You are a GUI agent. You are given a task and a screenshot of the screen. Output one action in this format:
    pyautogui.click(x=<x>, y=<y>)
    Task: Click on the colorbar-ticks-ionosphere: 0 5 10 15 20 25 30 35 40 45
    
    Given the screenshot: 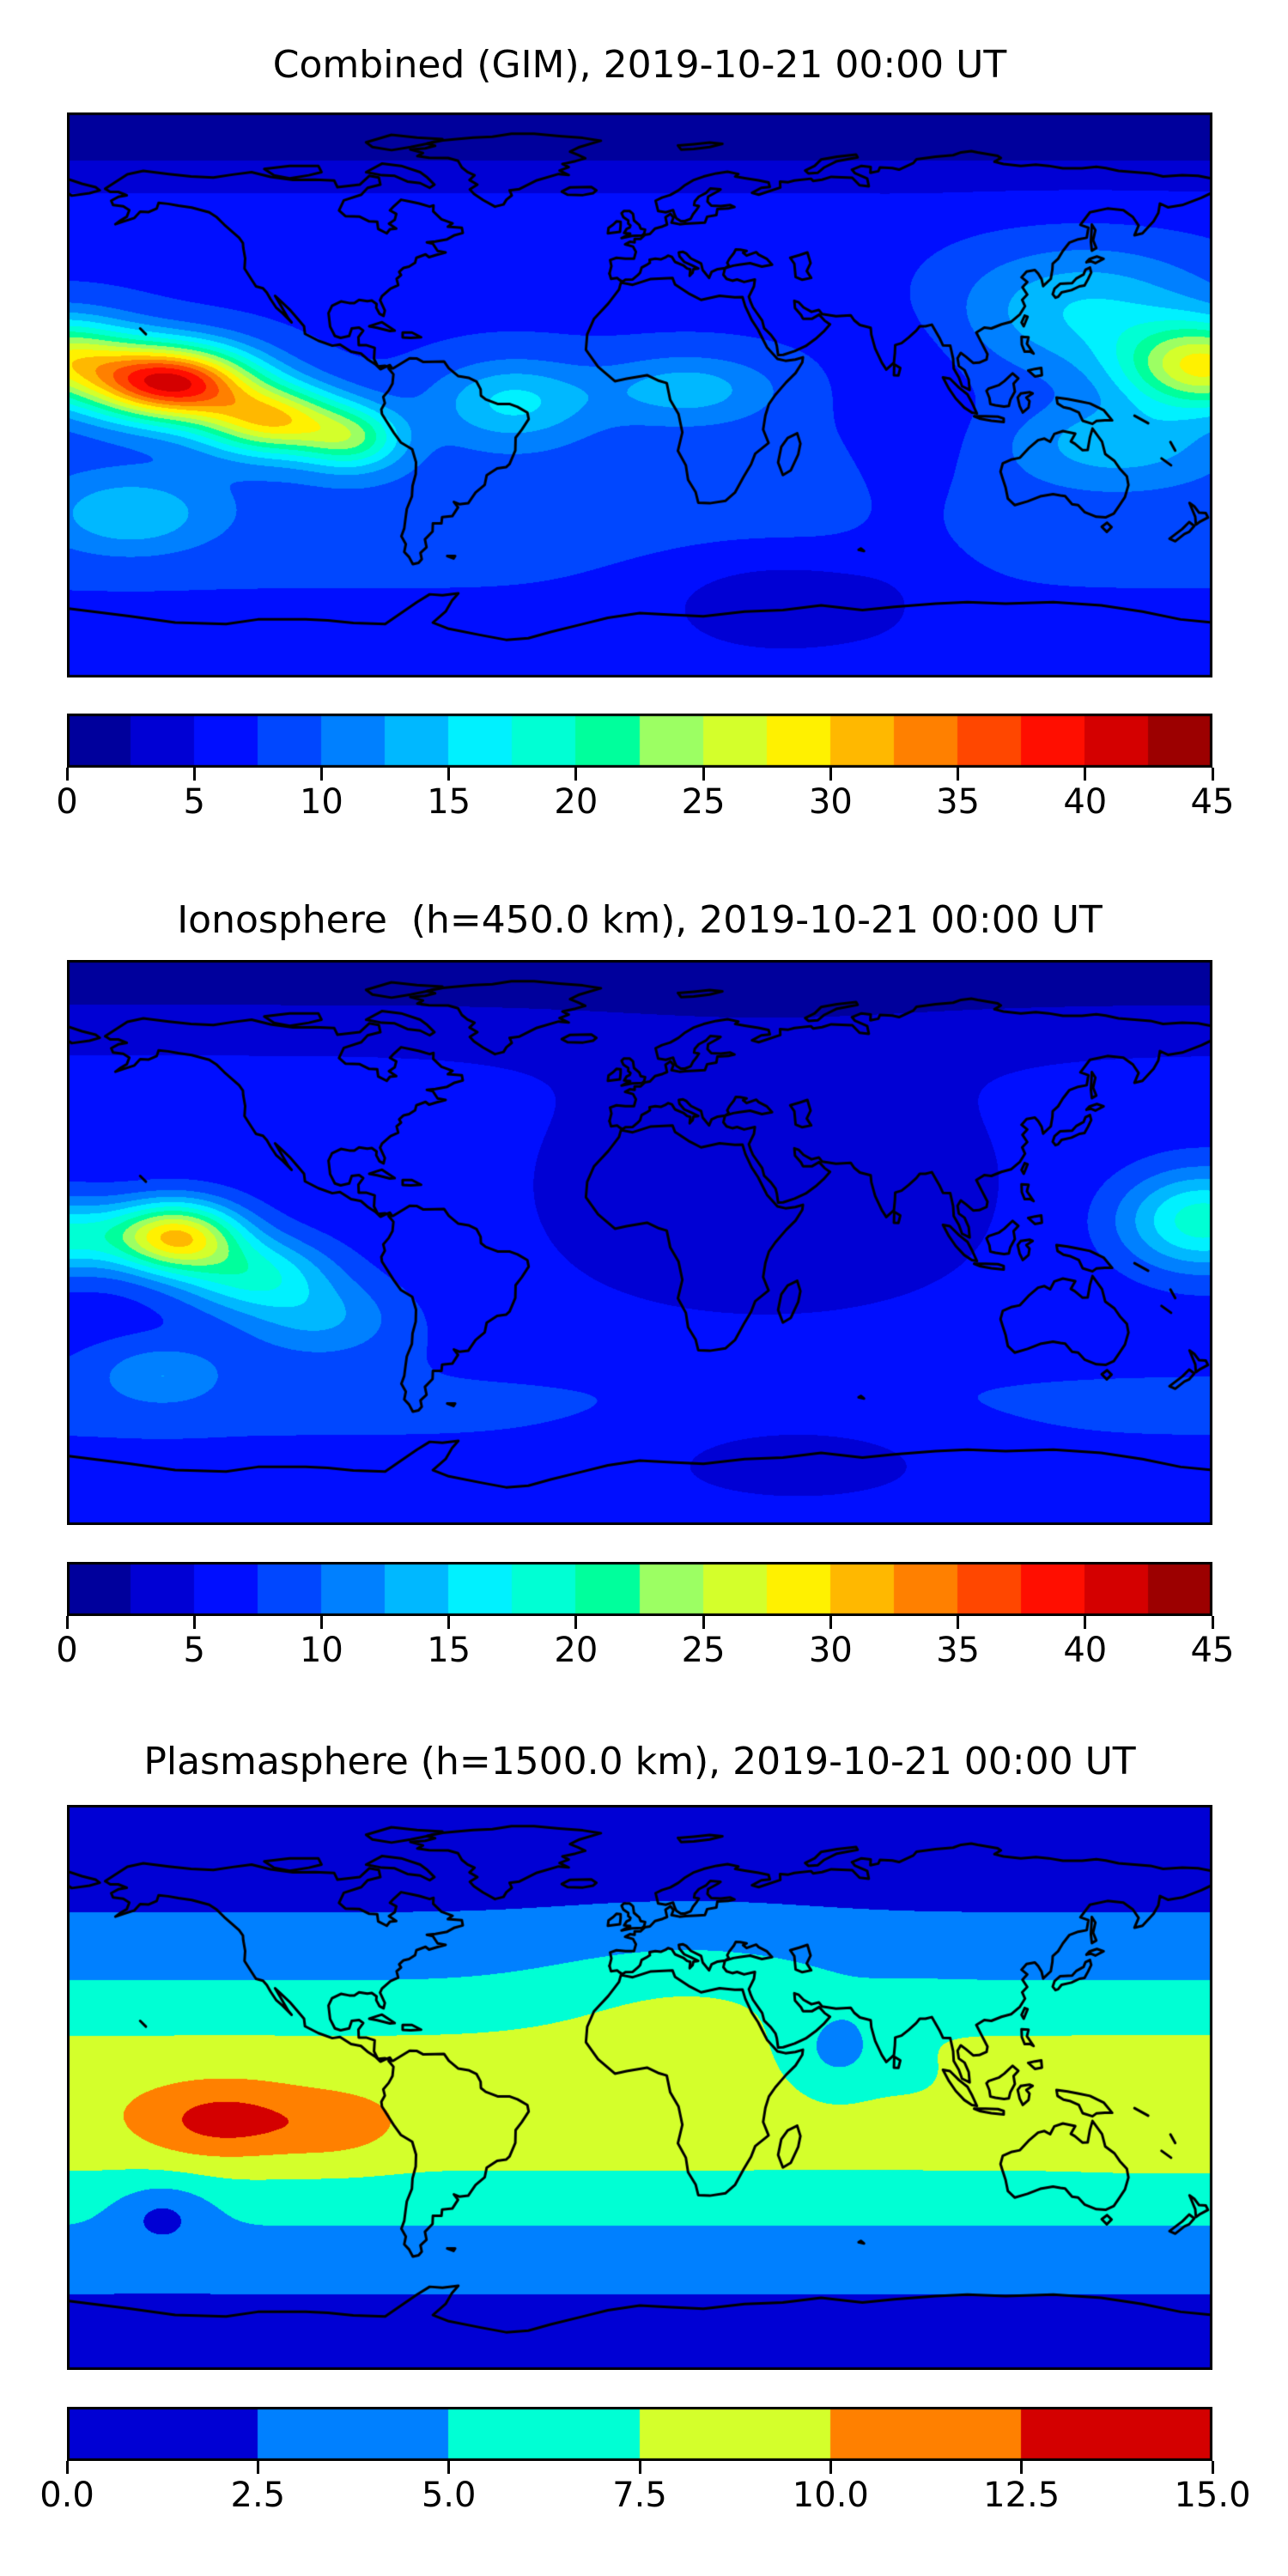 What is the action you would take?
    pyautogui.click(x=645, y=1650)
    